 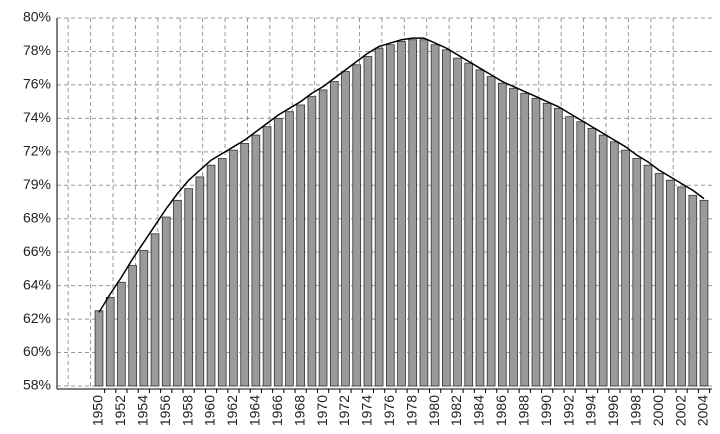 What do you see at coordinates (456, 410) in the screenshot?
I see `x-tick-label: 1982` at bounding box center [456, 410].